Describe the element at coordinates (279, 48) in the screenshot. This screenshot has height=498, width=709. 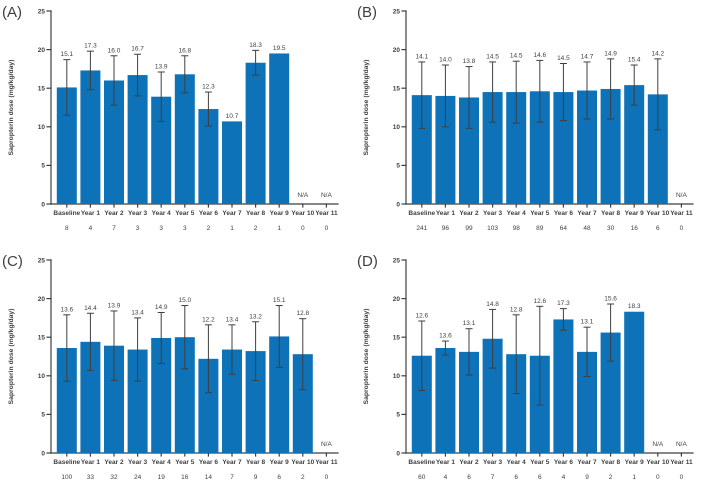
I see `bar-value-label: 19.5` at that location.